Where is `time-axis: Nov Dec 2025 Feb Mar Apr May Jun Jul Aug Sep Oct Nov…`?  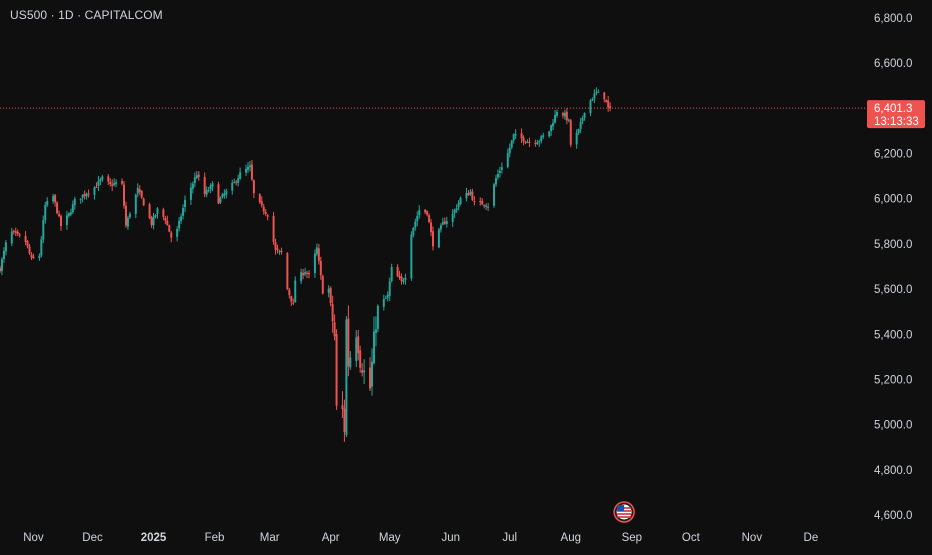 time-axis: Nov Dec 2025 Feb Mar Apr May Jun Jul Aug Sep Oct Nov… is located at coordinates (420, 538).